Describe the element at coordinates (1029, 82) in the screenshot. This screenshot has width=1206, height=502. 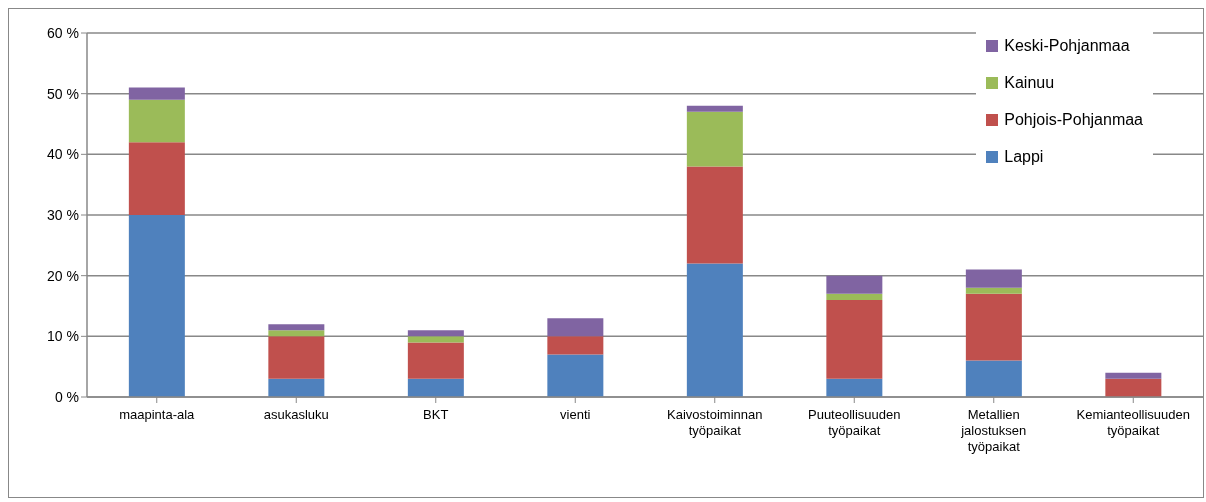
I see `legend-label: Kainuu` at that location.